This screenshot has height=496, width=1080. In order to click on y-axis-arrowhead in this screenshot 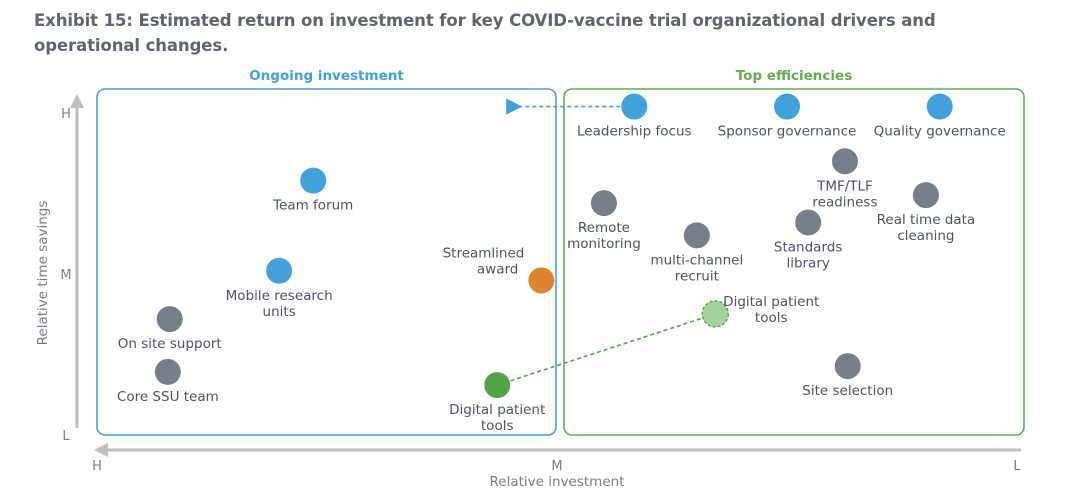, I will do `click(77, 101)`.